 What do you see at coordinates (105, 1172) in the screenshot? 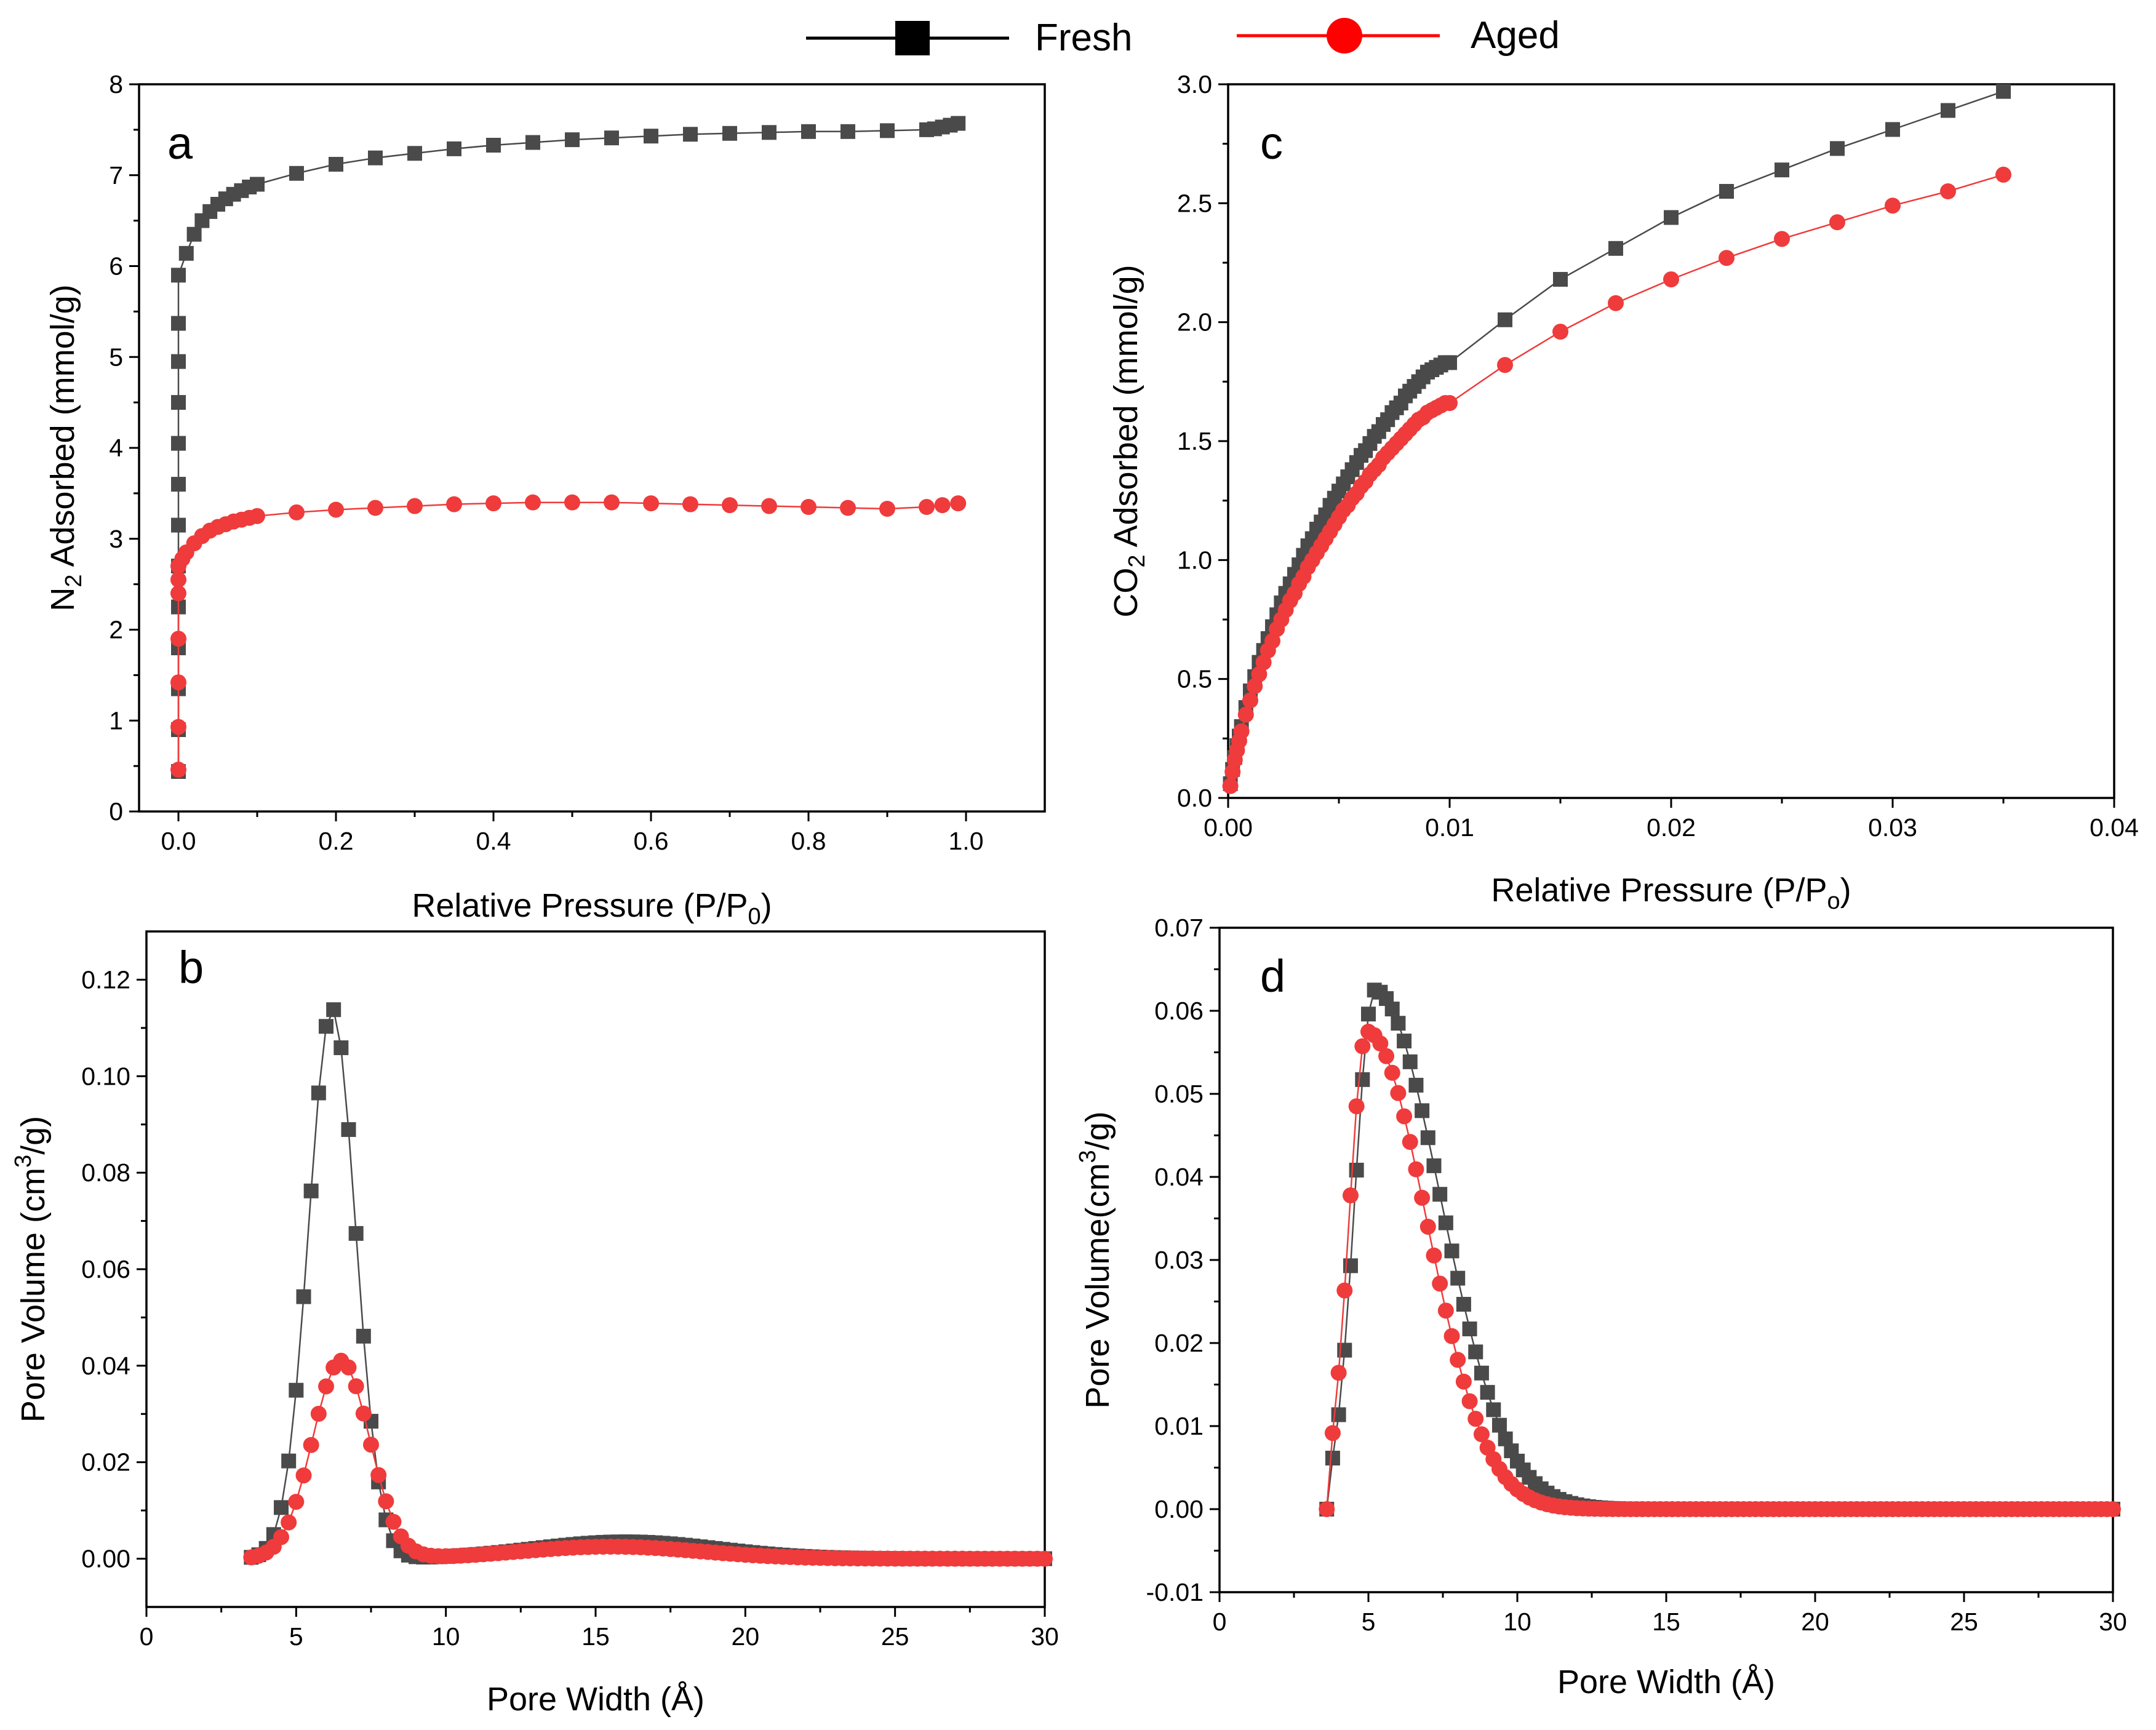
I see `panel-b-ytick-label: 0.08` at bounding box center [105, 1172].